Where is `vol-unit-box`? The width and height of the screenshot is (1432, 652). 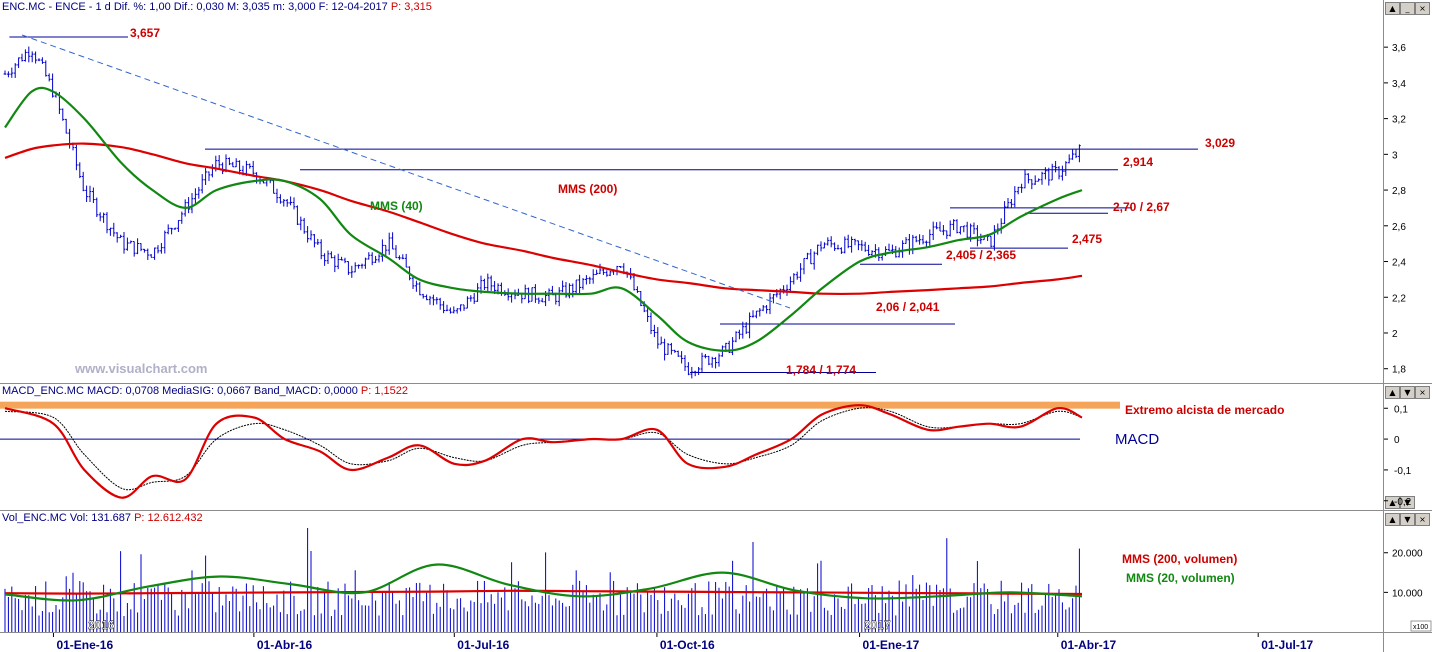 vol-unit-box is located at coordinates (1421, 626).